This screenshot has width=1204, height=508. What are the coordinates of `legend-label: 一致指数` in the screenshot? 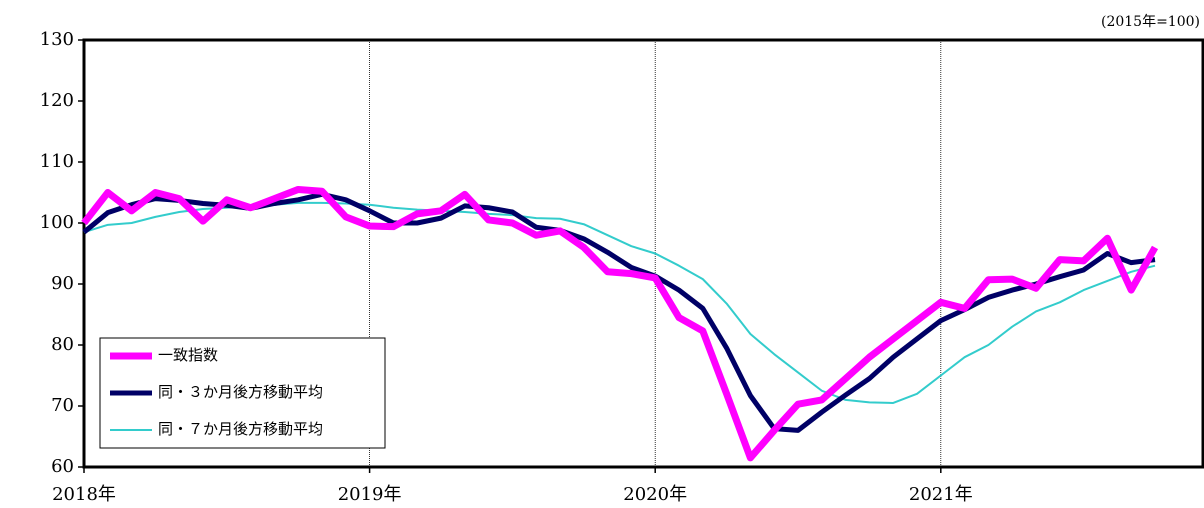 It's located at (188, 355).